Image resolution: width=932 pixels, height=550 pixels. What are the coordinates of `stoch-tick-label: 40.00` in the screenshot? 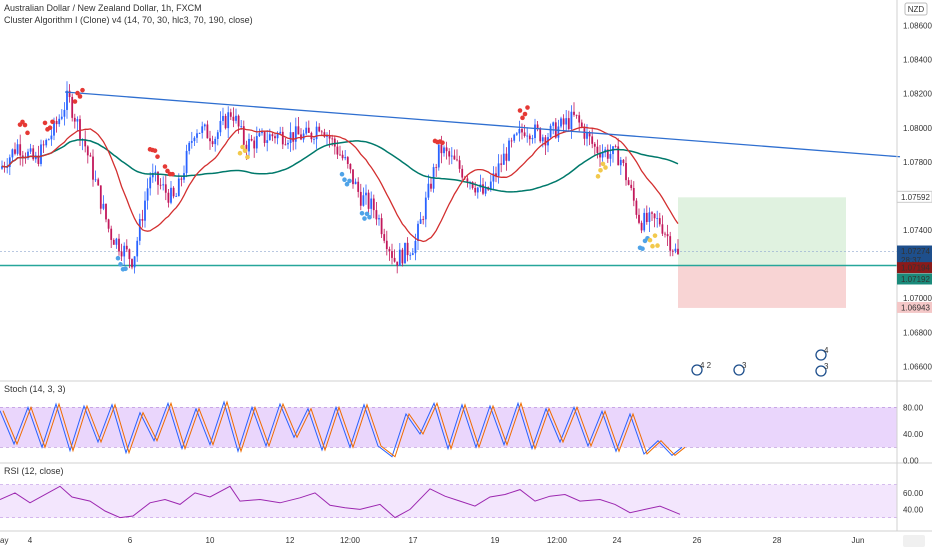 It's located at (913, 434).